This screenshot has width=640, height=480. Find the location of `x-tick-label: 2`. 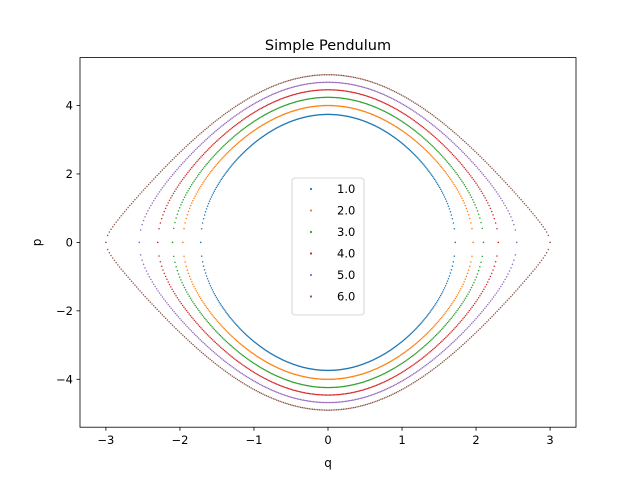

x-tick-label: 2 is located at coordinates (475, 440).